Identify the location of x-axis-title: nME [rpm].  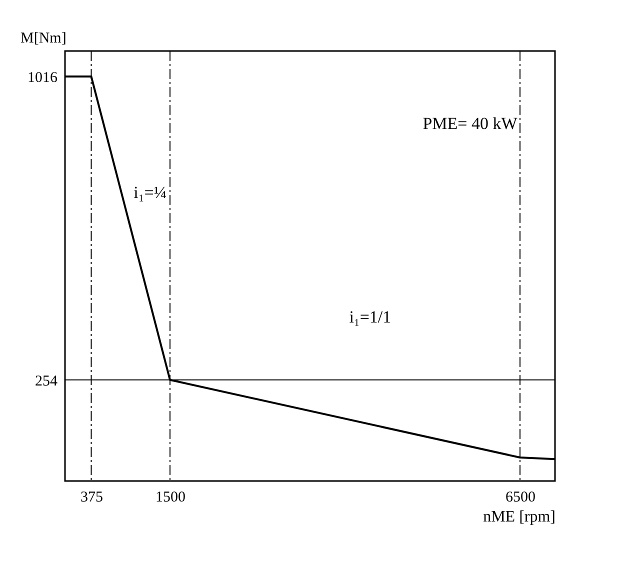
(519, 517).